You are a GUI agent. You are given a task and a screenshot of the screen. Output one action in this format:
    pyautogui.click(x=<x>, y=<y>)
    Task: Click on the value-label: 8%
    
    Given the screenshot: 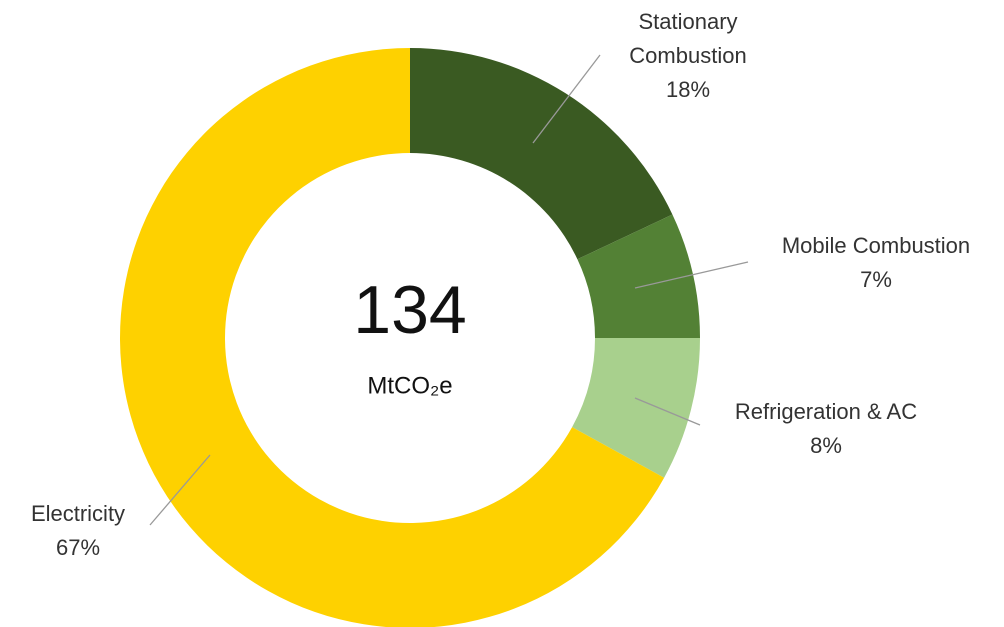 What is the action you would take?
    pyautogui.click(x=826, y=445)
    